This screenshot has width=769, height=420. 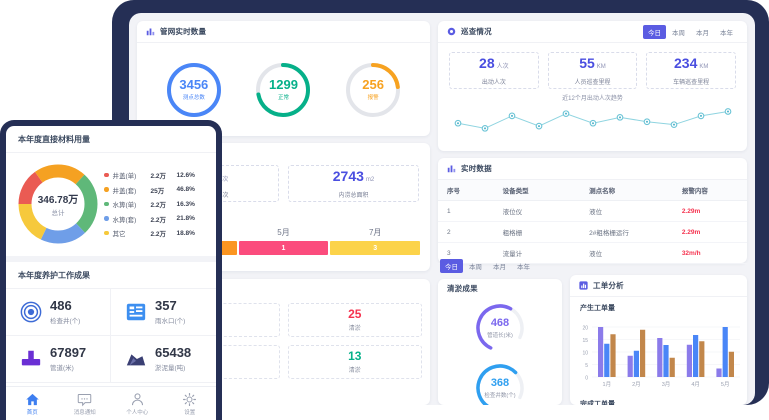 I want to click on result-tabs: 今日 本周 本月 本年, so click(x=487, y=266).